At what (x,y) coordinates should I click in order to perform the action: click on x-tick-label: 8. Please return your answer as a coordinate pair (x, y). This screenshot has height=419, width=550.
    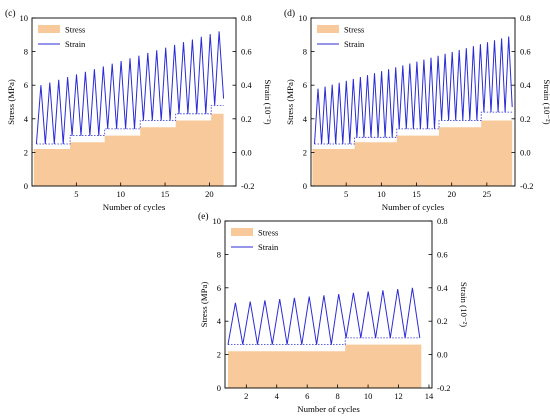
    Looking at the image, I should click on (338, 396).